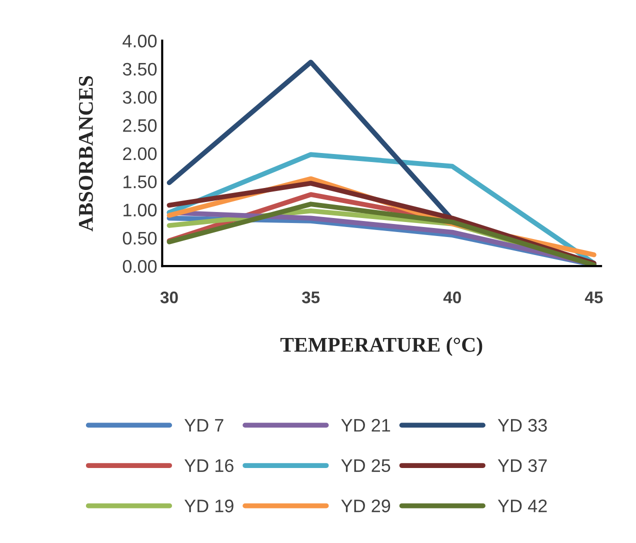 The width and height of the screenshot is (636, 543). Describe the element at coordinates (169, 298) in the screenshot. I see `x-tick-label: 30` at that location.